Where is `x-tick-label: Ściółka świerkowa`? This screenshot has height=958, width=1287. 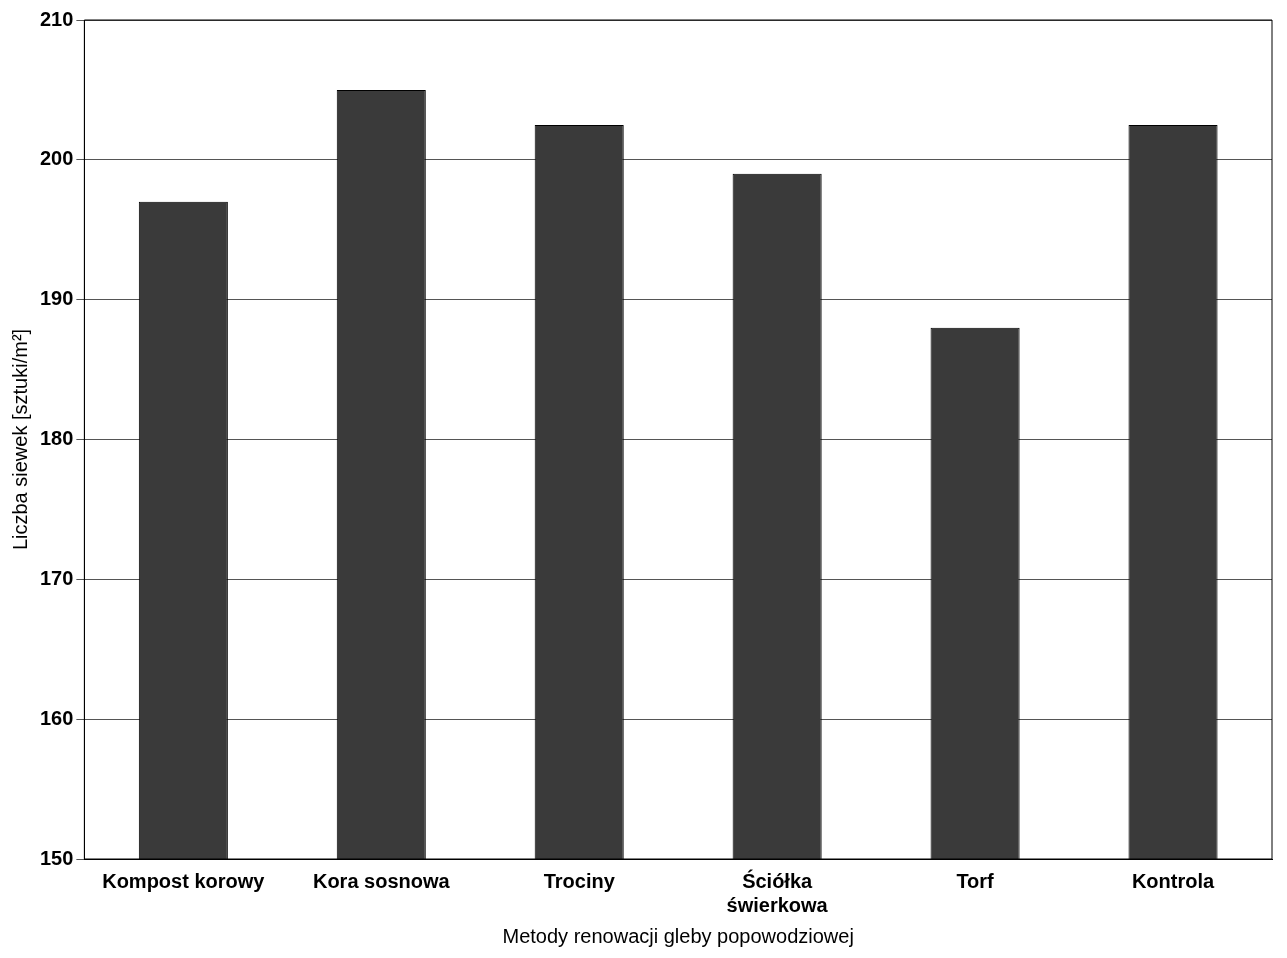
x-tick-label: Ściółka świerkowa is located at coordinates (777, 892).